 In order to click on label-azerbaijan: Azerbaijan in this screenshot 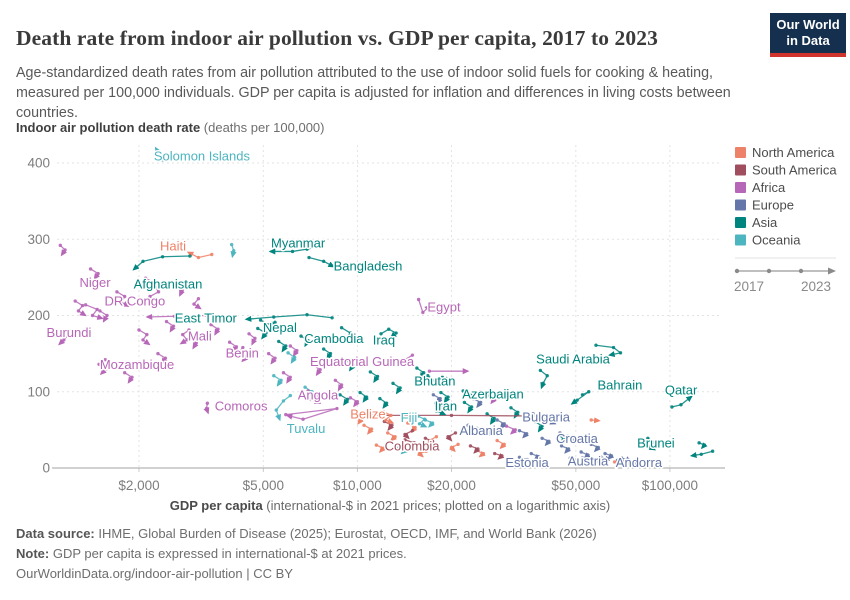, I will do `click(493, 394)`.